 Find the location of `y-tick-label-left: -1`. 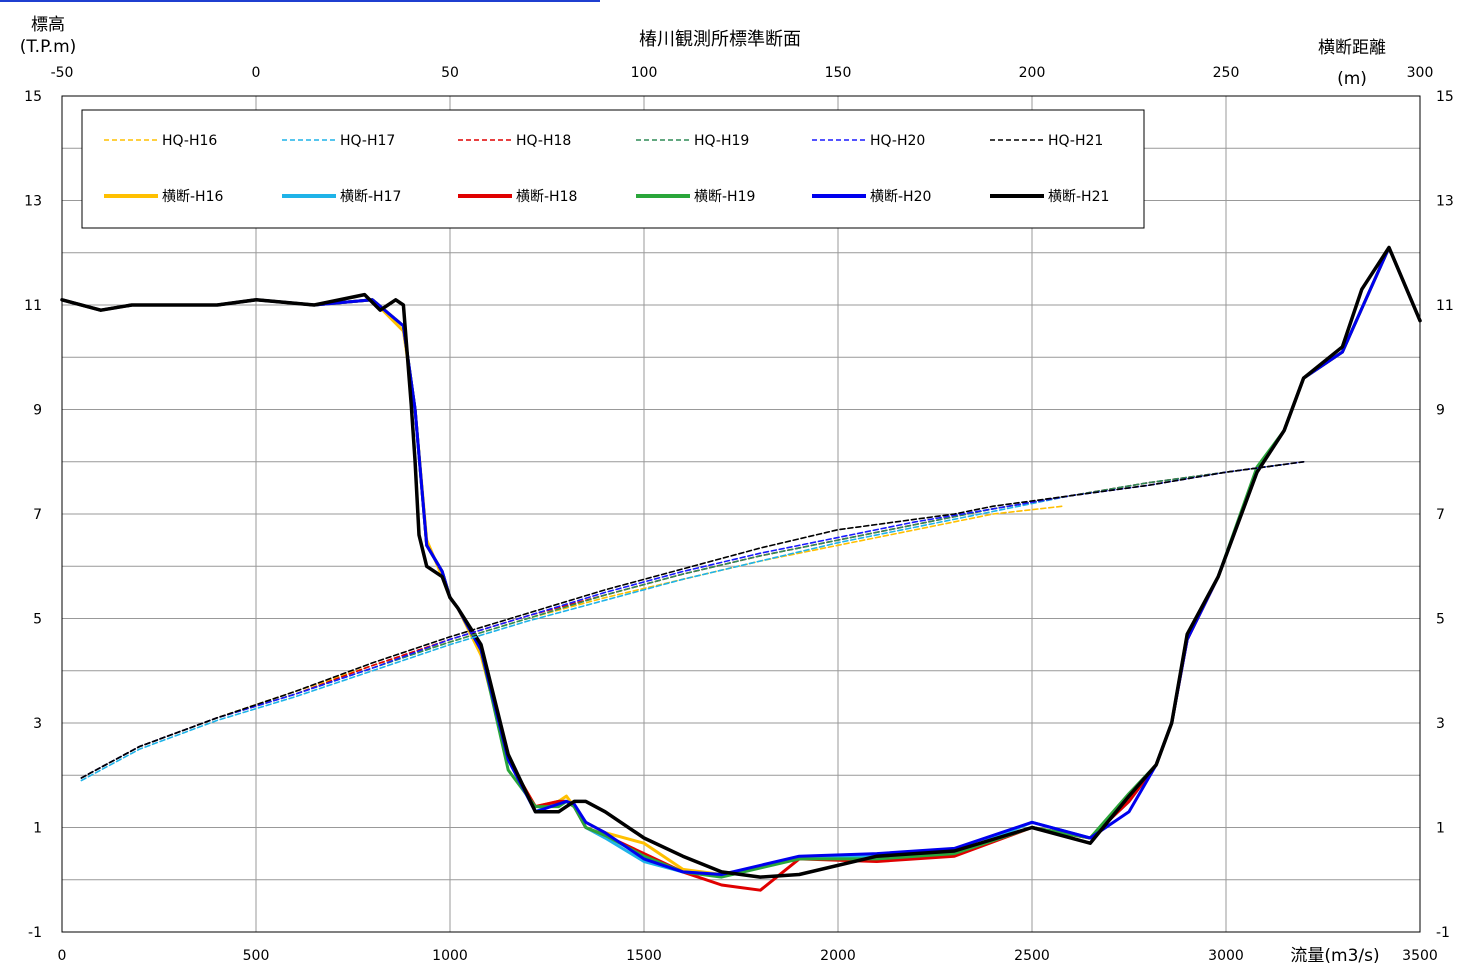

y-tick-label-left: -1 is located at coordinates (35, 933).